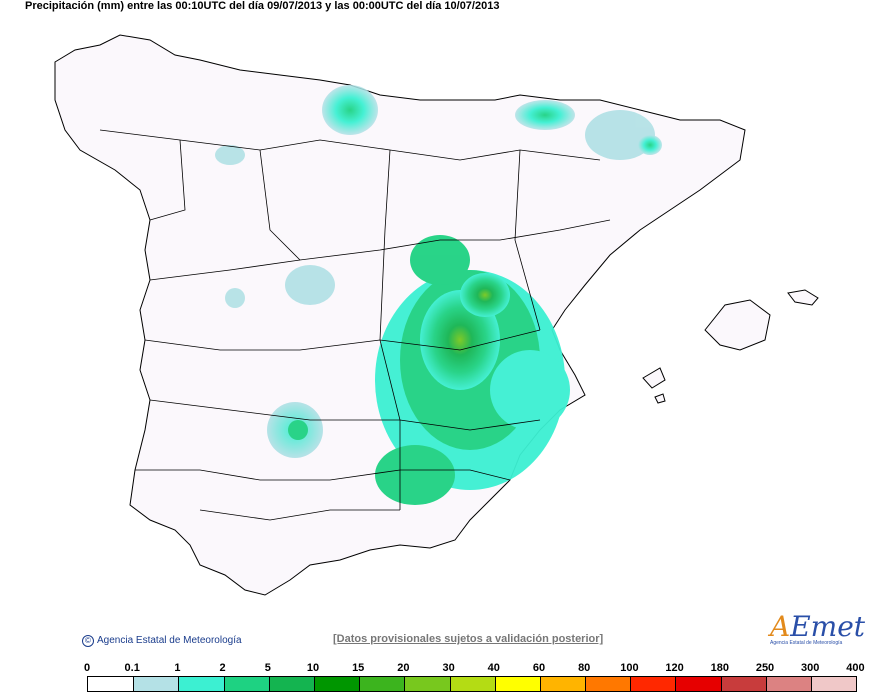 The image size is (870, 696). What do you see at coordinates (222, 668) in the screenshot?
I see `legend-label: 2` at bounding box center [222, 668].